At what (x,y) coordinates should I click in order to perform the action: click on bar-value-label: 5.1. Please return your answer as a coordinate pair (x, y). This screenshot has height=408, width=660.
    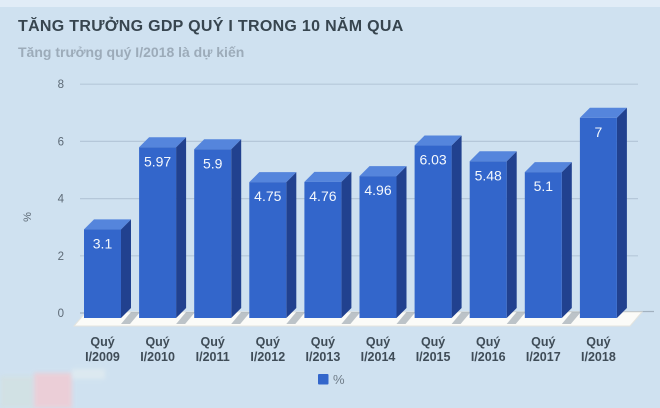
    Looking at the image, I should click on (544, 186).